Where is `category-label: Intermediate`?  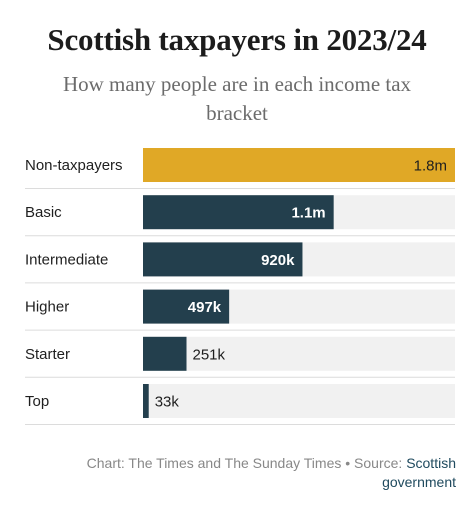
category-label: Intermediate is located at coordinates (66, 259).